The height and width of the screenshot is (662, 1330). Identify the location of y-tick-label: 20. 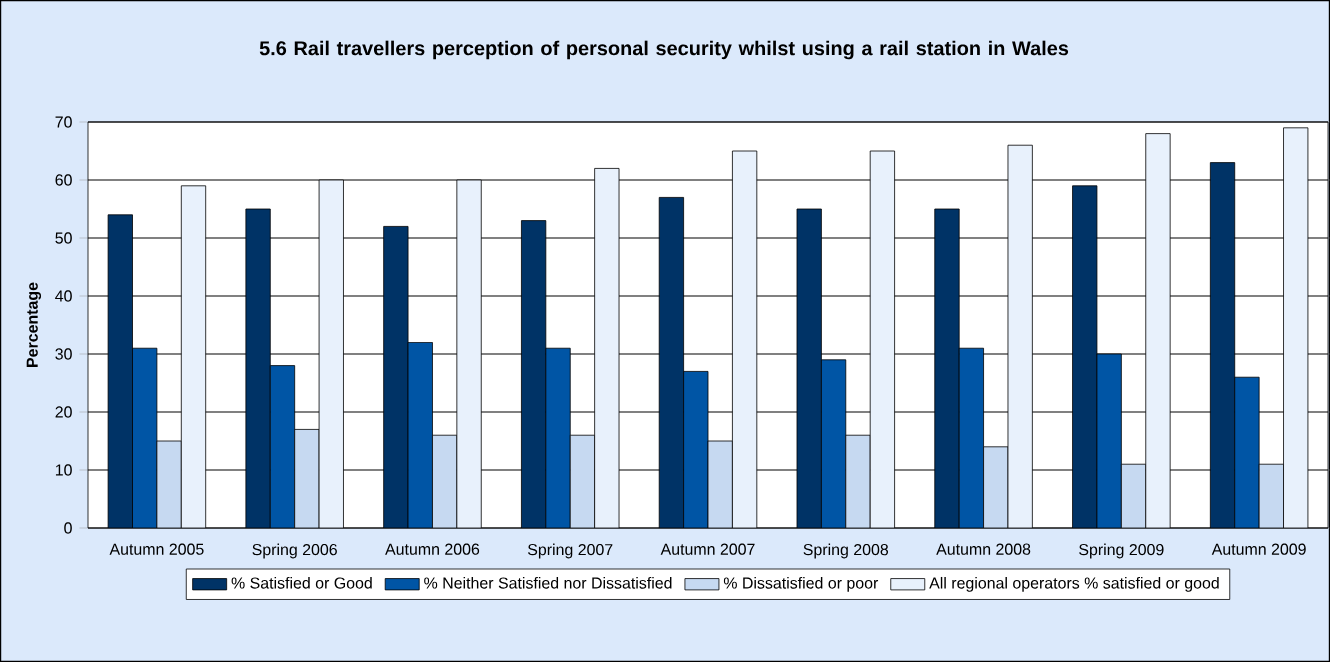
(63, 412).